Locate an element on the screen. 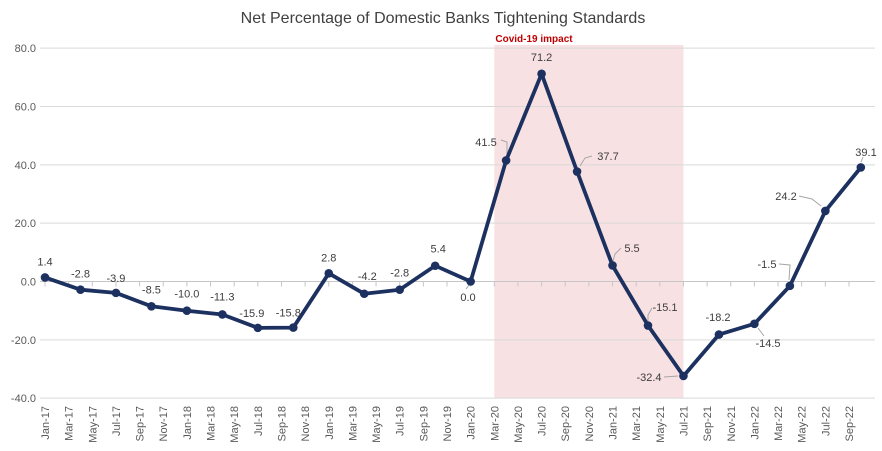  data-point-label: 1.4 is located at coordinates (44, 262).